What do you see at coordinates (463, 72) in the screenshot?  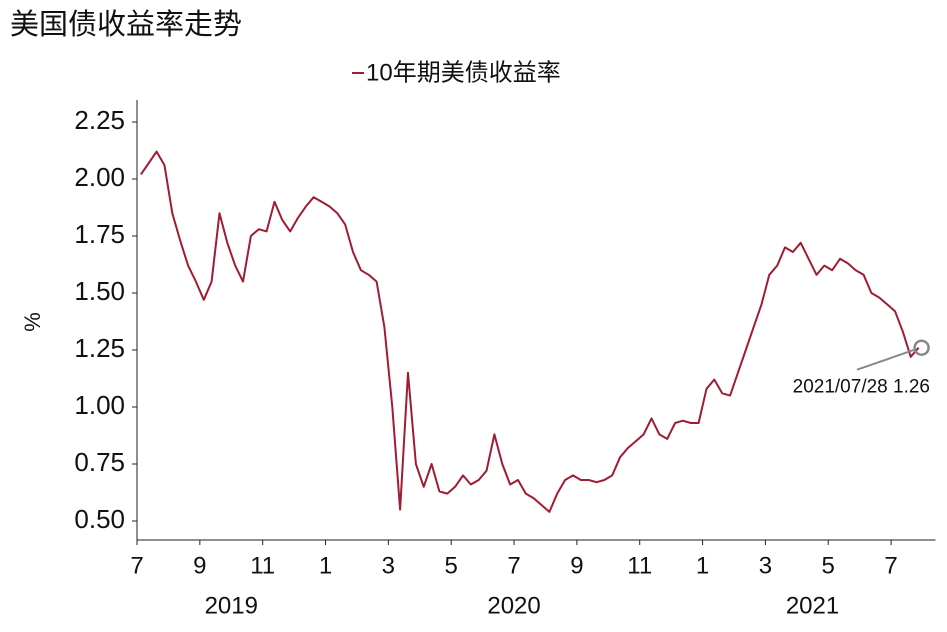 I see `legend-label: 10年期美债收益率` at bounding box center [463, 72].